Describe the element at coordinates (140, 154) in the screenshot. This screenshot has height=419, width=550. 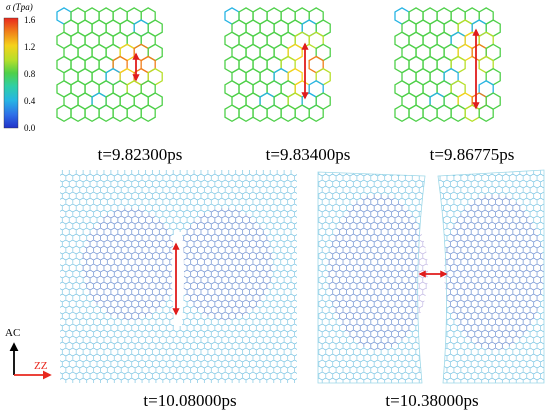
I see `panel-1-caption: t=9.82300ps` at that location.